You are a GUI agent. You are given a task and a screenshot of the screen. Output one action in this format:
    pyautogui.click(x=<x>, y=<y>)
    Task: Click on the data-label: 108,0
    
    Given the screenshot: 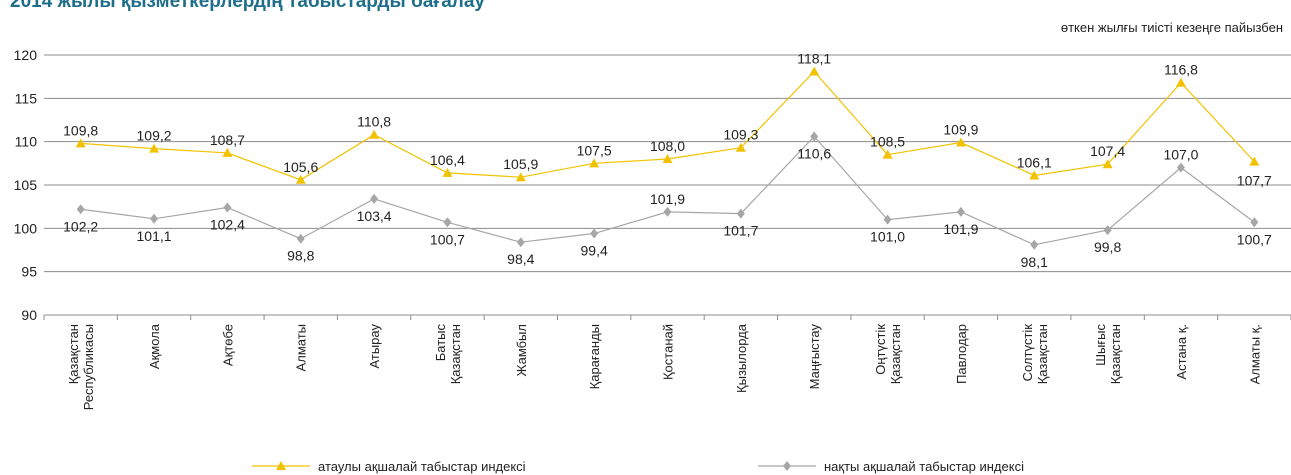 What is the action you would take?
    pyautogui.click(x=667, y=146)
    